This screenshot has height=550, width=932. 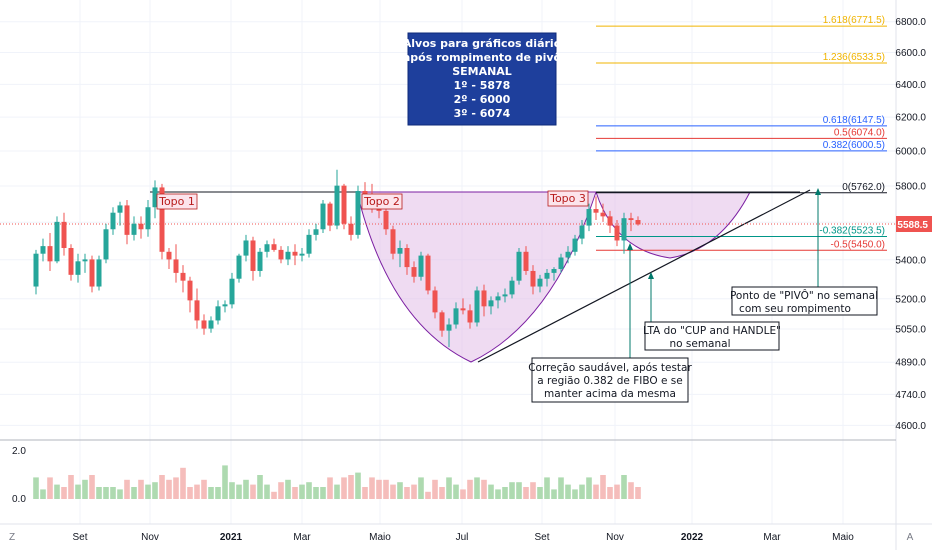 What do you see at coordinates (910, 537) in the screenshot?
I see `auto-scale-button: A` at bounding box center [910, 537].